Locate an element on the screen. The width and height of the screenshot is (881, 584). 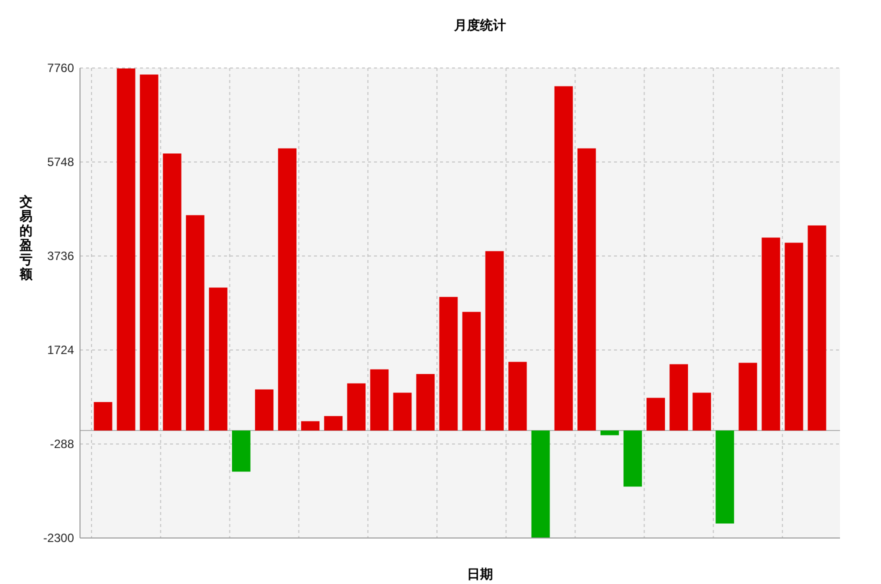
ytick: 5748 is located at coordinates (60, 162).